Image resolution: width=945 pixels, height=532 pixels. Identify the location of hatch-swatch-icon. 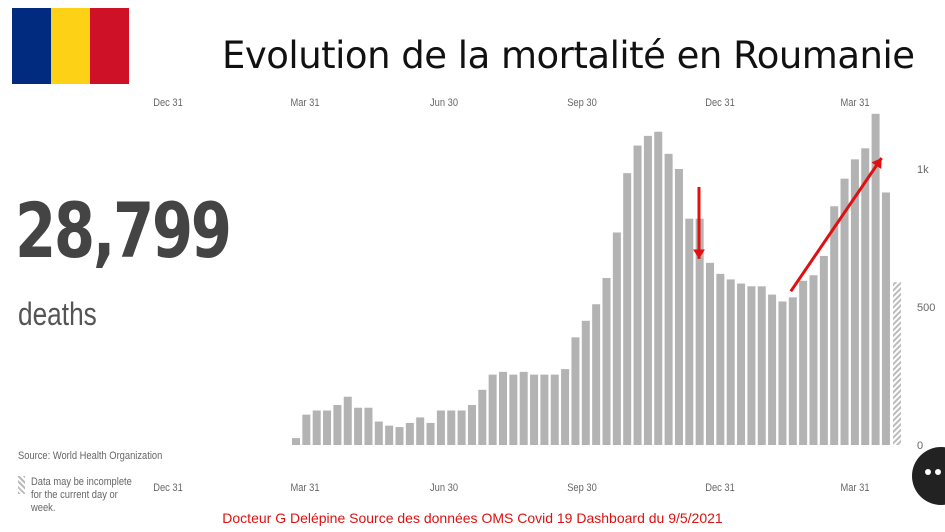
(21, 485).